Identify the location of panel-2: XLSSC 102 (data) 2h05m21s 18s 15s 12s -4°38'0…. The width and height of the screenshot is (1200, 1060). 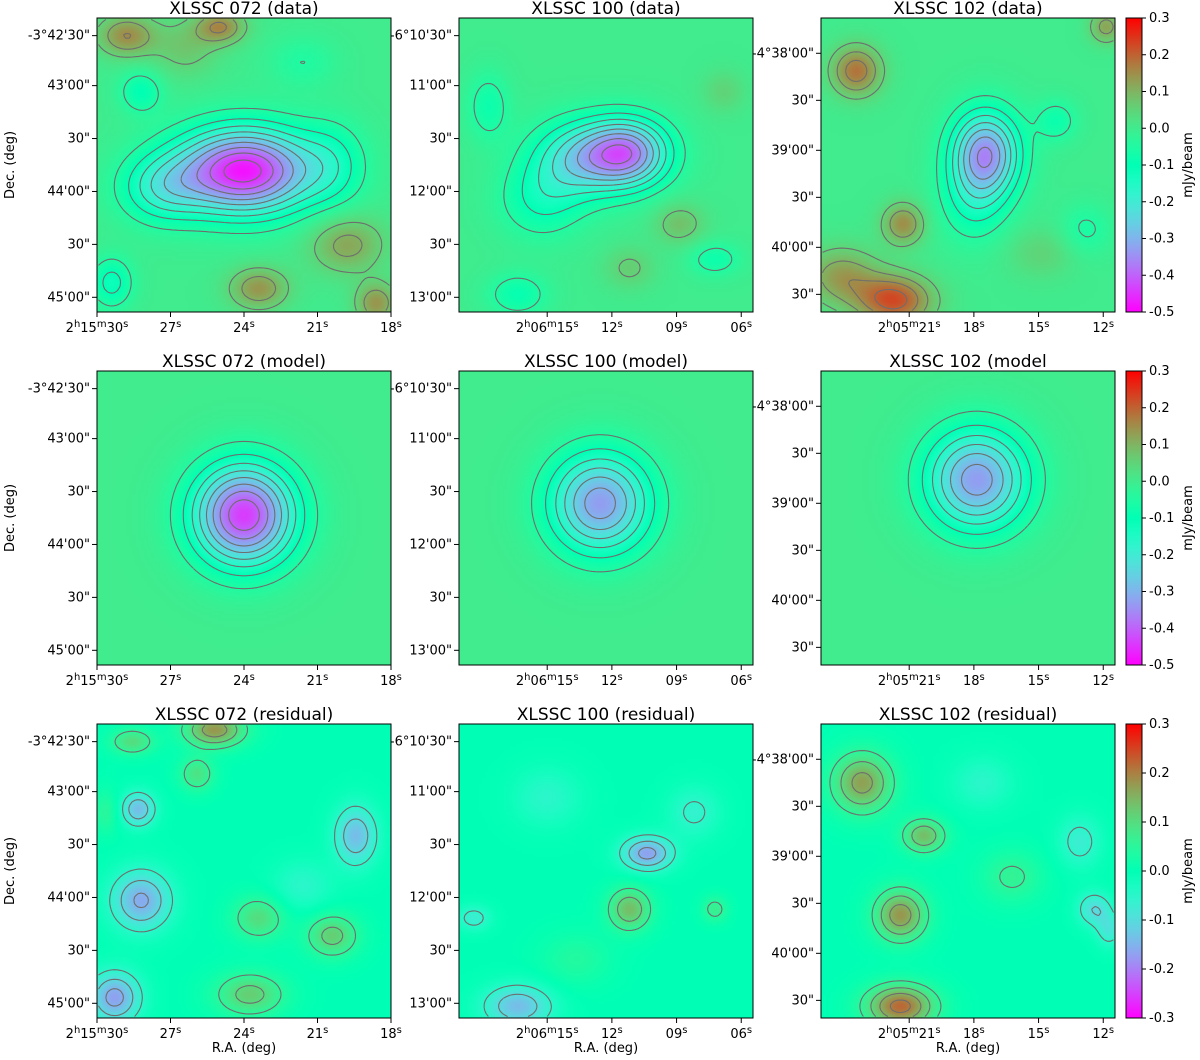
(934, 168).